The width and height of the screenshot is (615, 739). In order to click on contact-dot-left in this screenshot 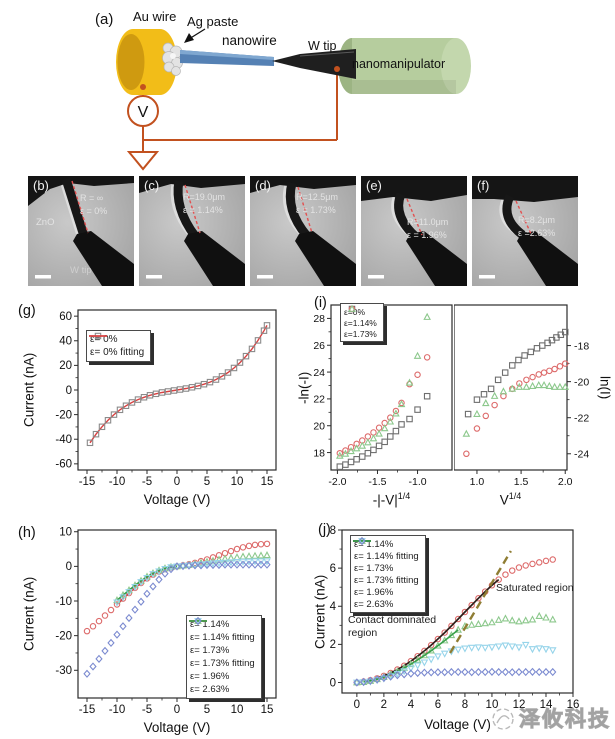, I will do `click(143, 87)`.